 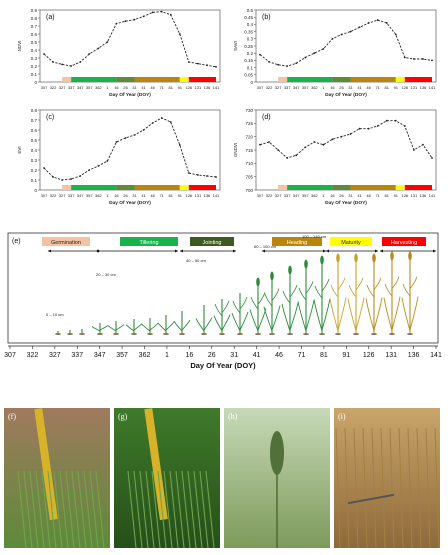 What do you see at coordinates (249, 110) in the screenshot?
I see `y-tick-label: 730` at bounding box center [249, 110].